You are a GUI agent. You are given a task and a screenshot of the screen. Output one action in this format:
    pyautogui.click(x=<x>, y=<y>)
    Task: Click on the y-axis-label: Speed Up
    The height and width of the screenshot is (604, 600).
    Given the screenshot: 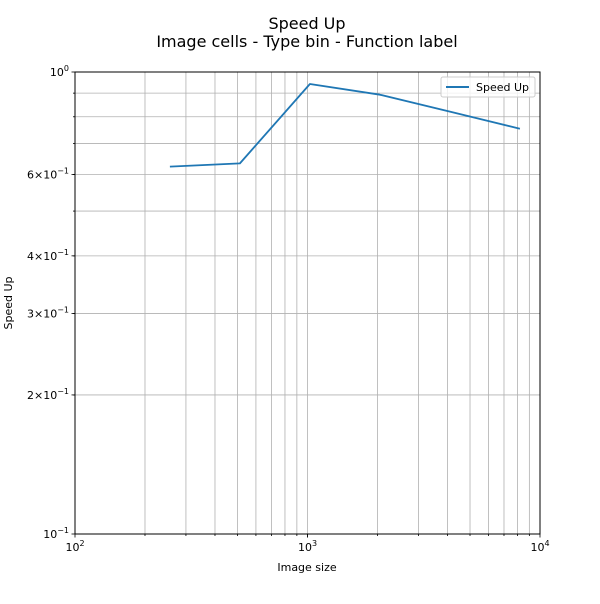 What is the action you would take?
    pyautogui.click(x=8, y=302)
    